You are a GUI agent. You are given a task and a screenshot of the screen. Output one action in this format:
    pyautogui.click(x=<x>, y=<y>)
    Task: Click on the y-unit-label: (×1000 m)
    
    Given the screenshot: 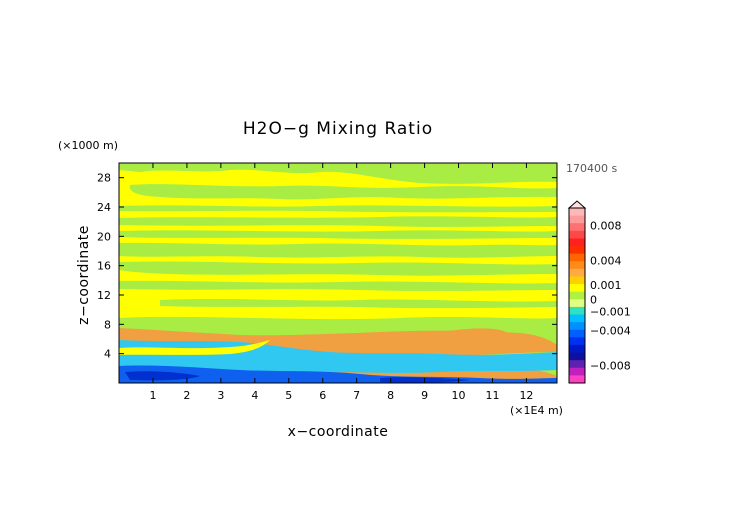 What is the action you would take?
    pyautogui.click(x=88, y=145)
    